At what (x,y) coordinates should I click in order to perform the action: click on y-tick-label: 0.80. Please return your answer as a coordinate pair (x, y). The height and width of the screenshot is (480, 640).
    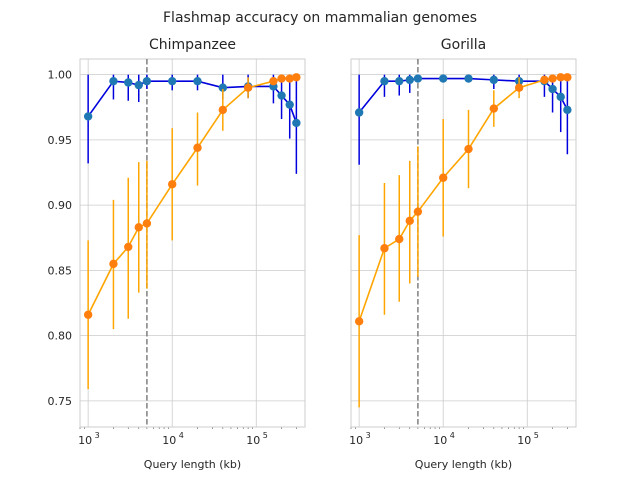
    Looking at the image, I should click on (60, 336).